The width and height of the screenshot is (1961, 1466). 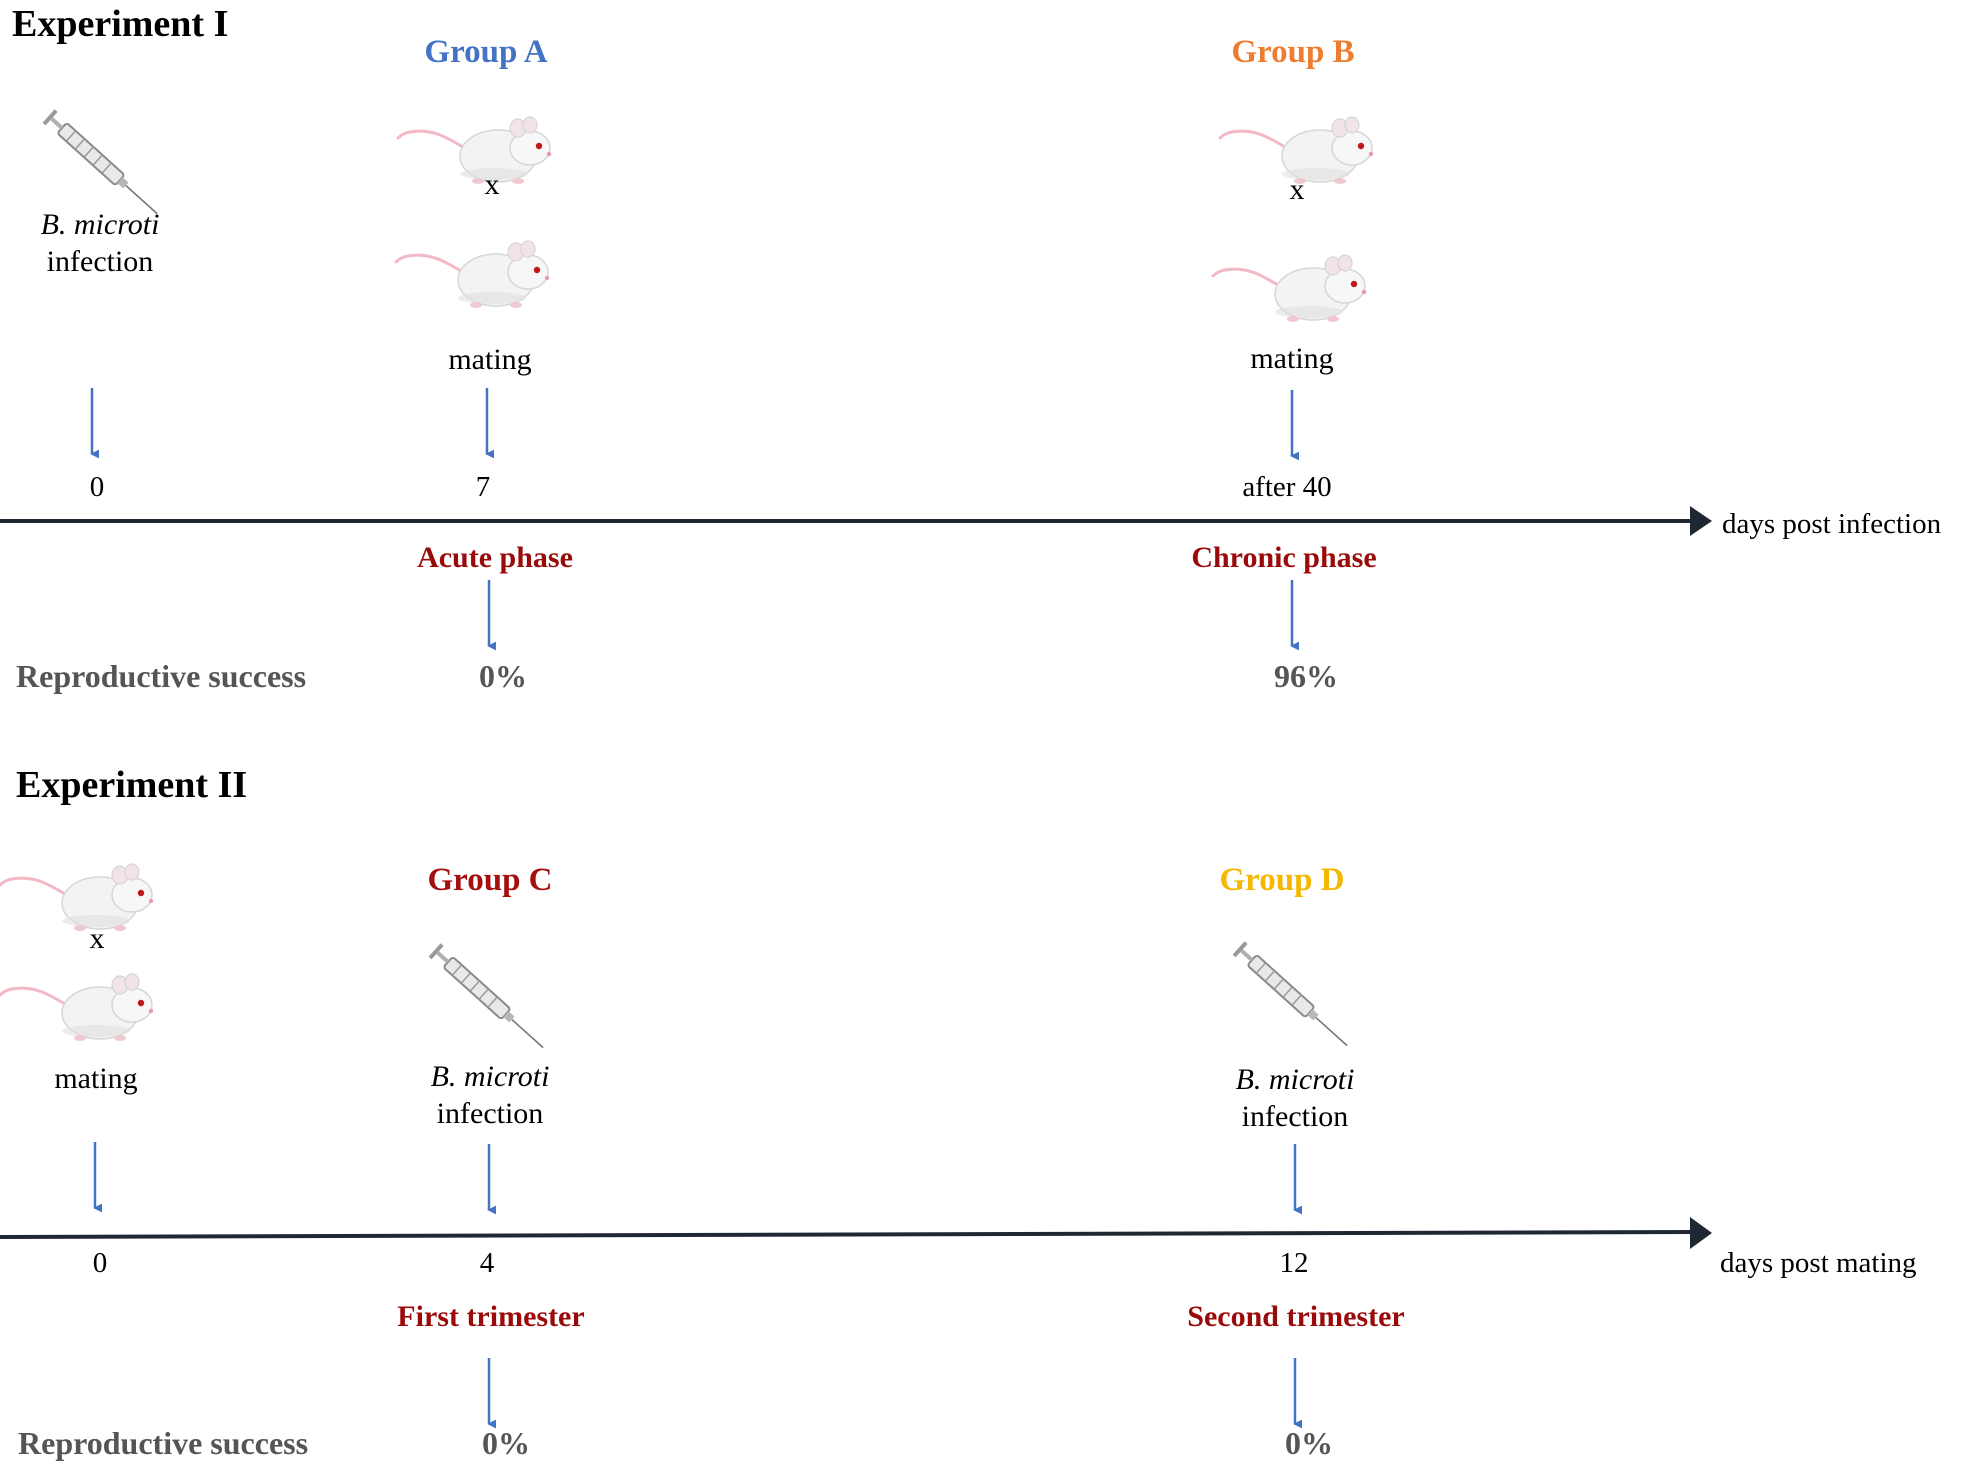 I want to click on timeline-tick-label: after 40, so click(x=1287, y=487).